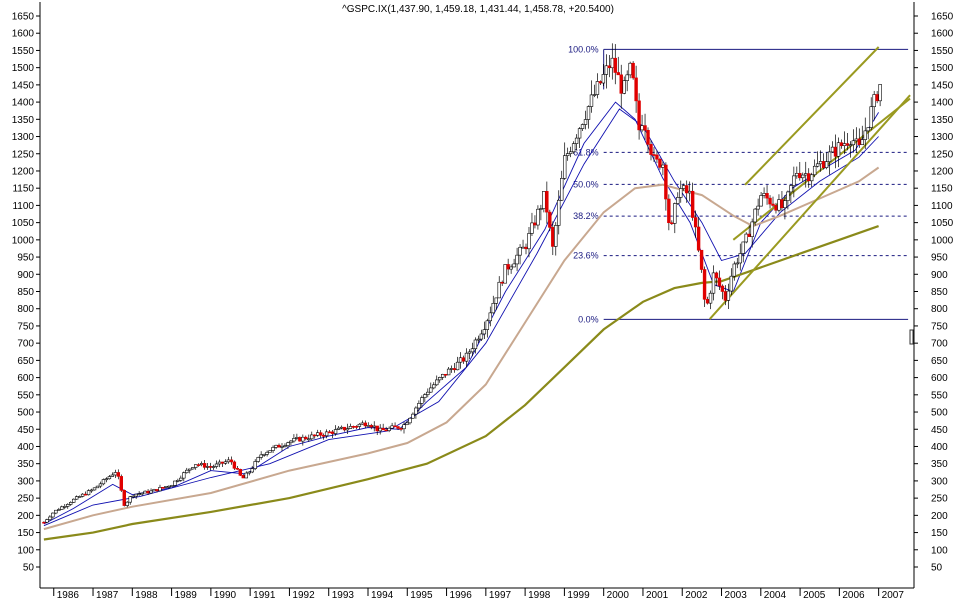  I want to click on y-tick-label-right: 300, so click(939, 481).